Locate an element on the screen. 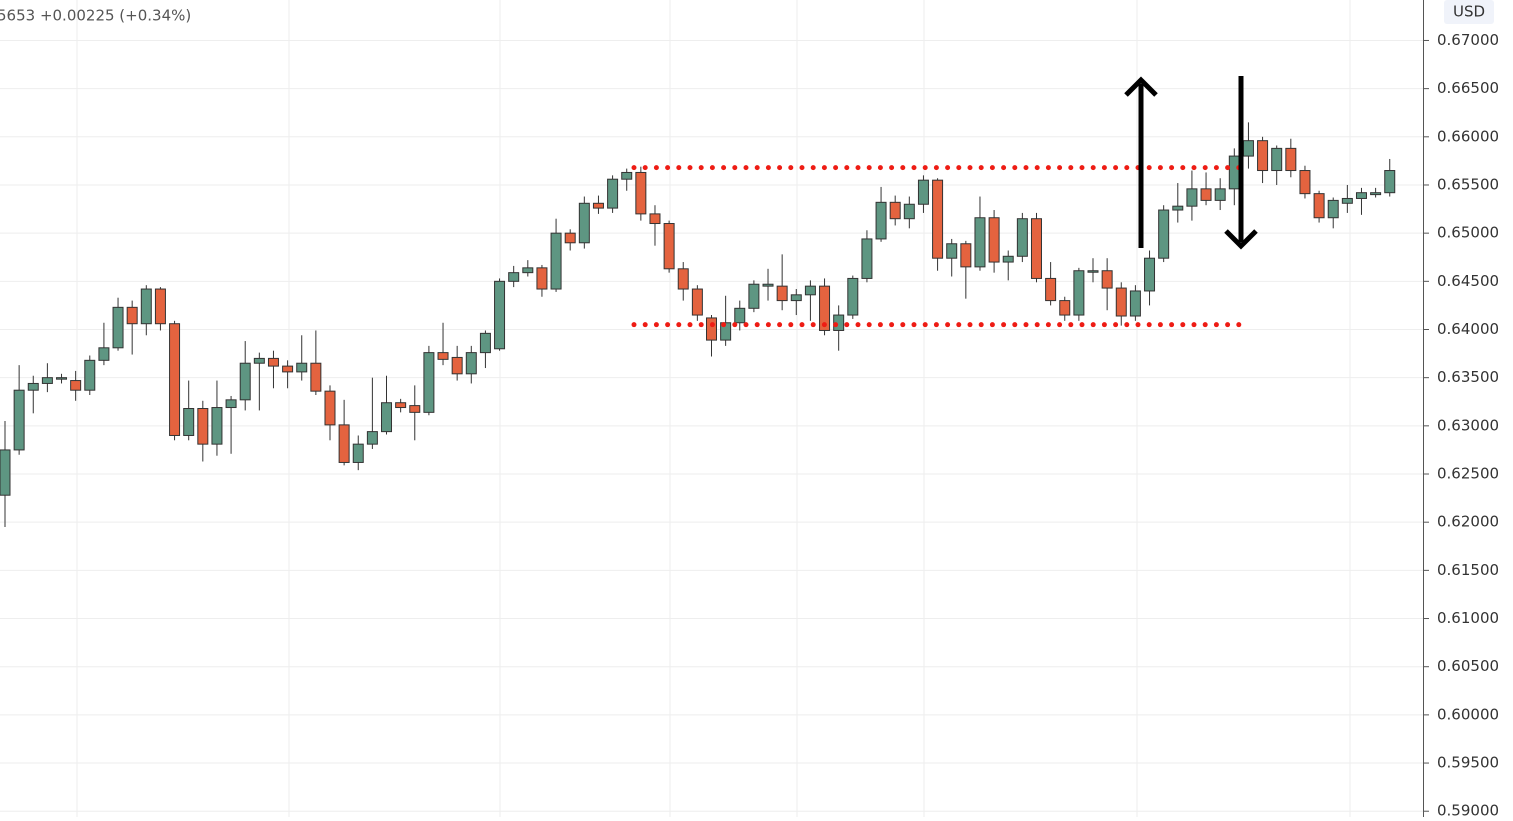 The height and width of the screenshot is (821, 1513). y-tick-label: 0.67000 is located at coordinates (1468, 40).